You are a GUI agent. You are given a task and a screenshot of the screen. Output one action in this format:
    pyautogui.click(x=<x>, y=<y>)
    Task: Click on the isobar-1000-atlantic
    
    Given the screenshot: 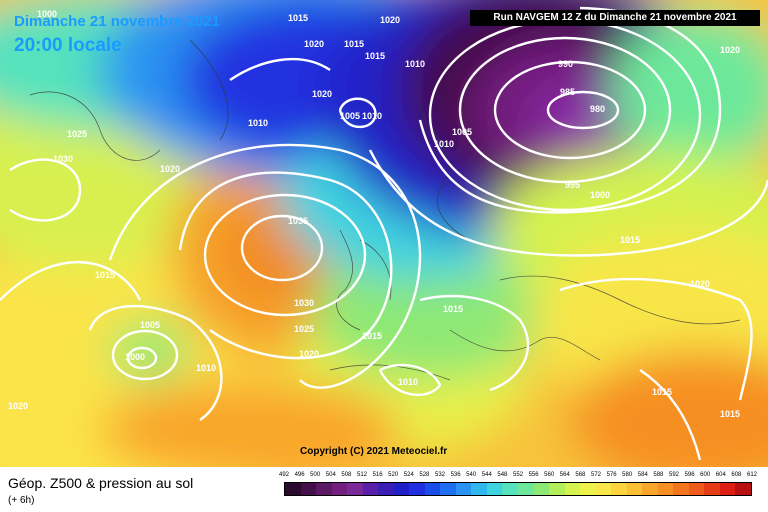 What is the action you would take?
    pyautogui.click(x=142, y=358)
    